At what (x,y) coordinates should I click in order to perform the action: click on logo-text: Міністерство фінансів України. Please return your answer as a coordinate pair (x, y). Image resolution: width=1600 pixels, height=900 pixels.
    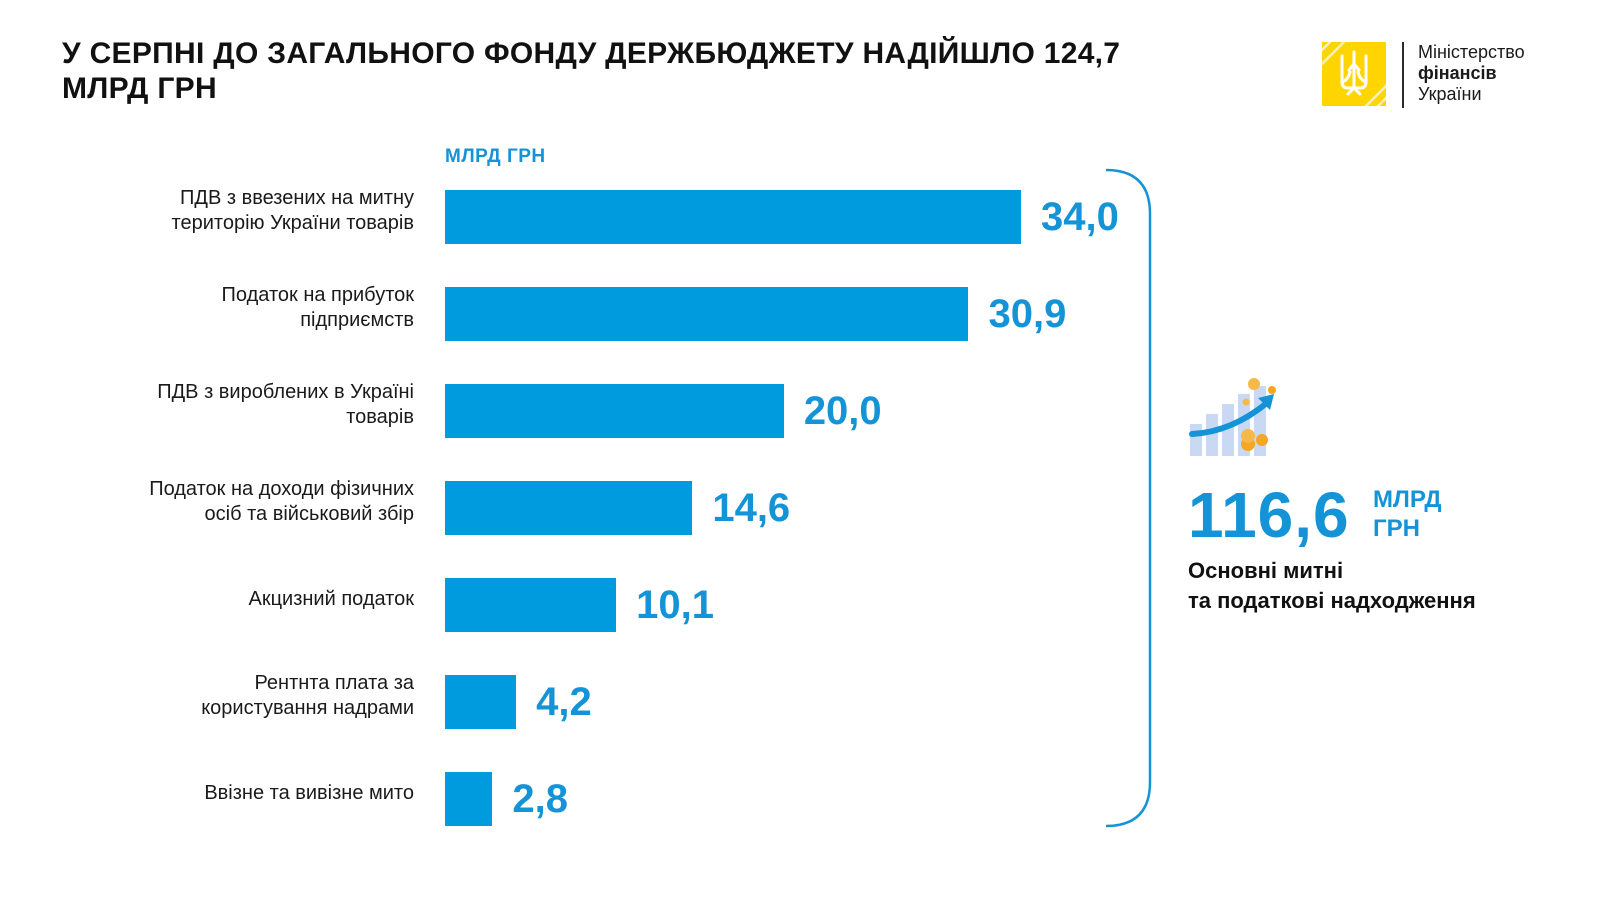
    Looking at the image, I should click on (1471, 73).